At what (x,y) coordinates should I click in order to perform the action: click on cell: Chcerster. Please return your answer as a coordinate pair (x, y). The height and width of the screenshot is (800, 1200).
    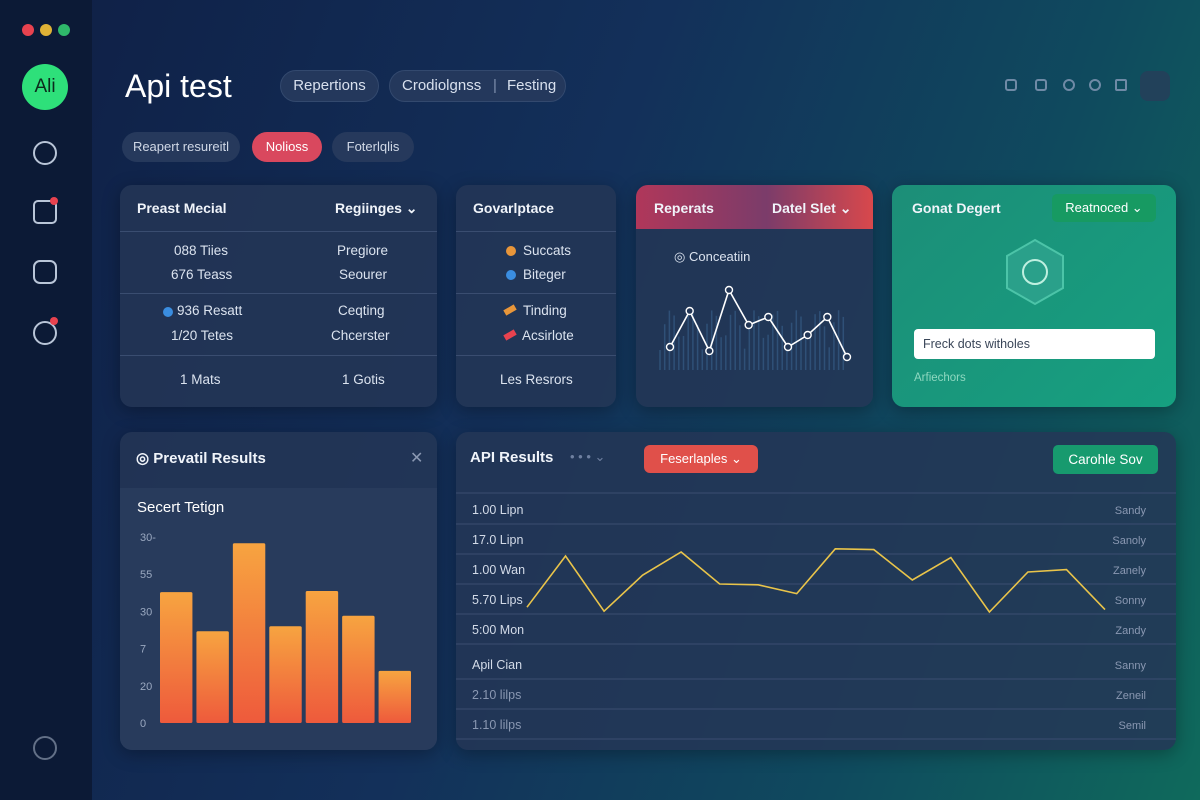
    Looking at the image, I should click on (360, 335).